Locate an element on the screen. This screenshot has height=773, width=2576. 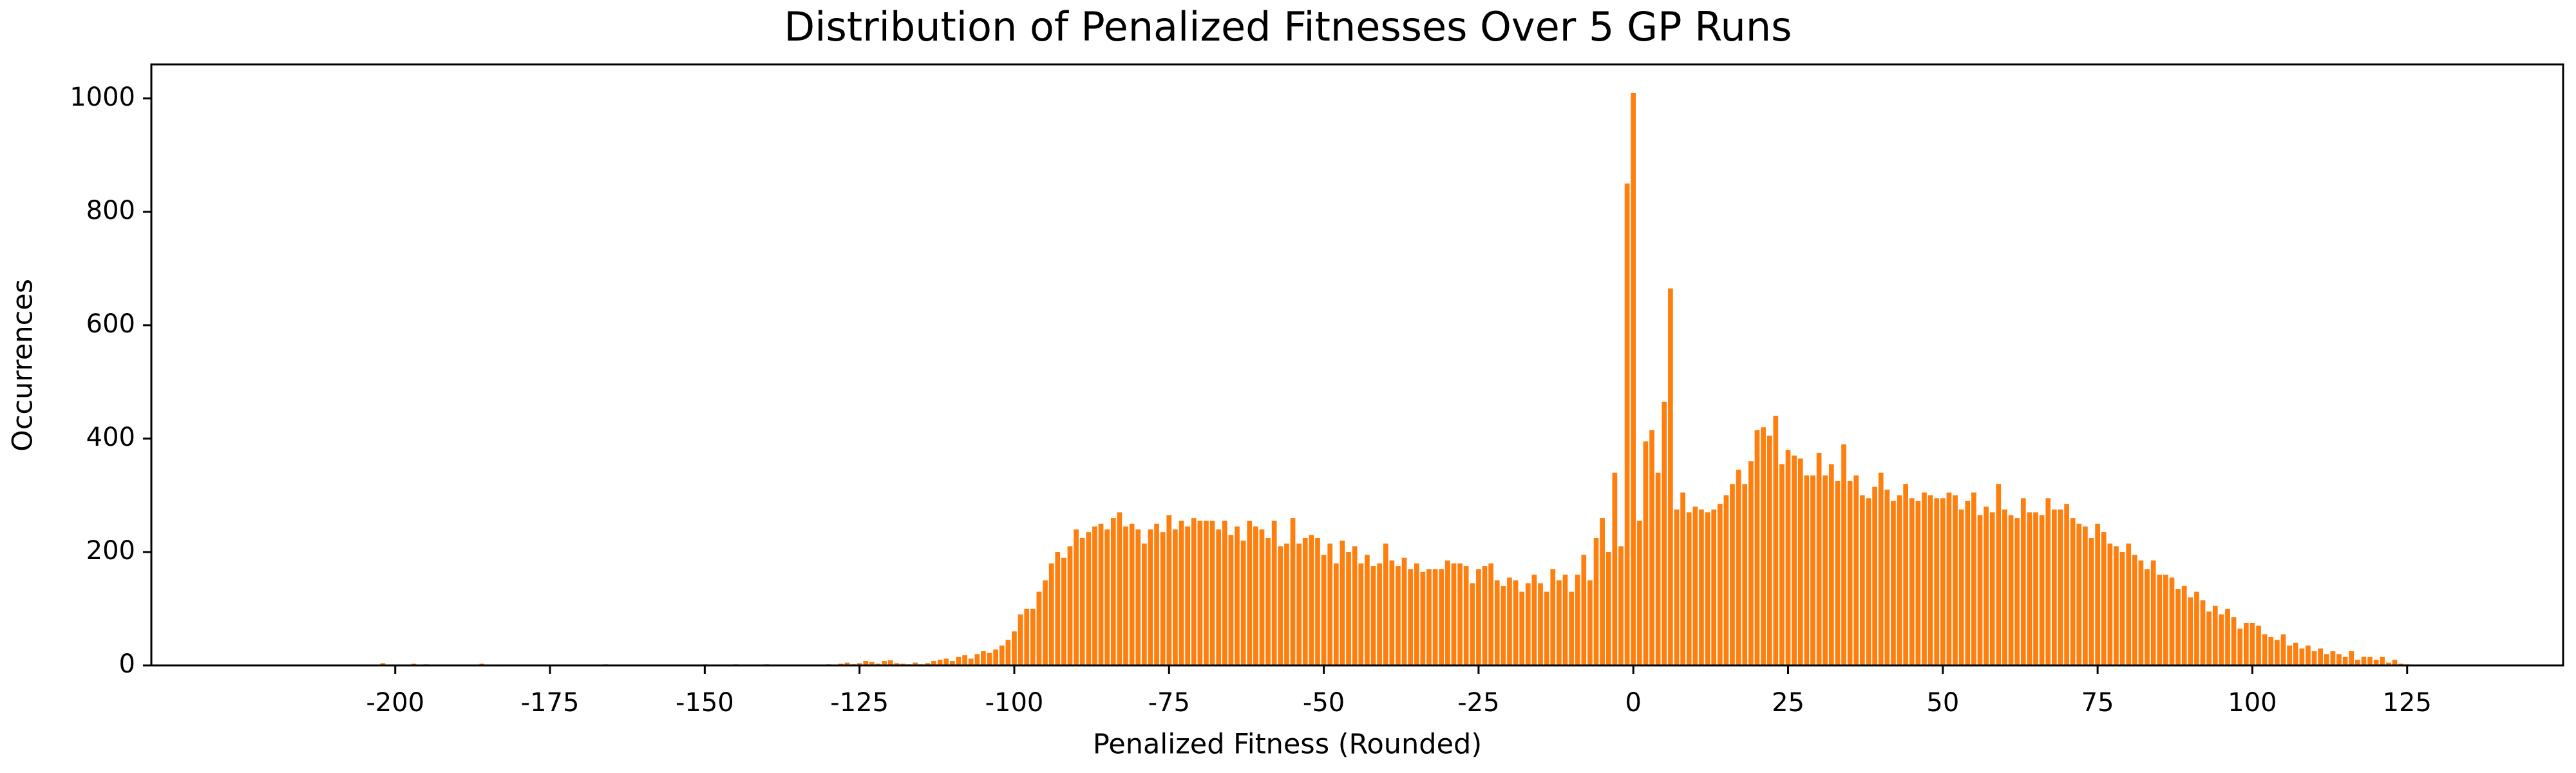
y-tick-label: 600 is located at coordinates (111, 324).